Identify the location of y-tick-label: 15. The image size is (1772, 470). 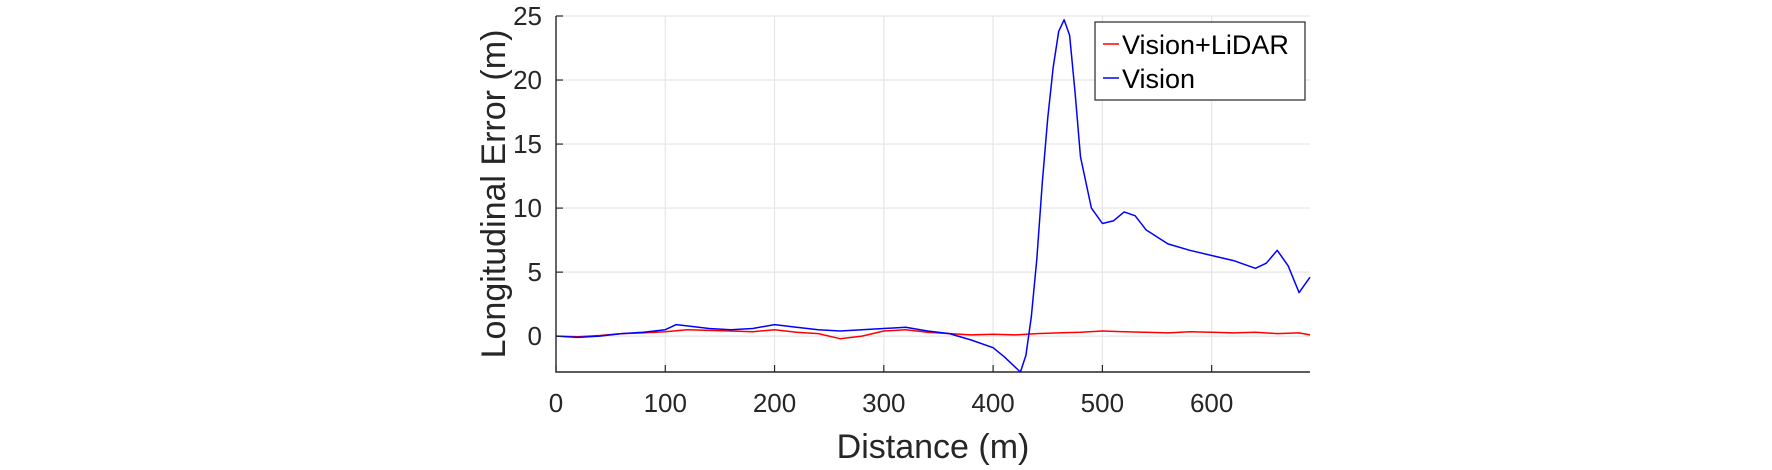
(527, 144).